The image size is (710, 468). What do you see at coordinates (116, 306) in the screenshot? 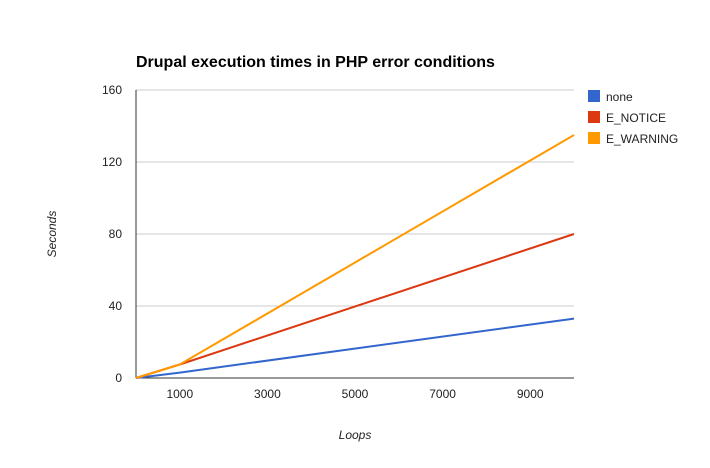
I see `y-tick-label-40: 40` at bounding box center [116, 306].